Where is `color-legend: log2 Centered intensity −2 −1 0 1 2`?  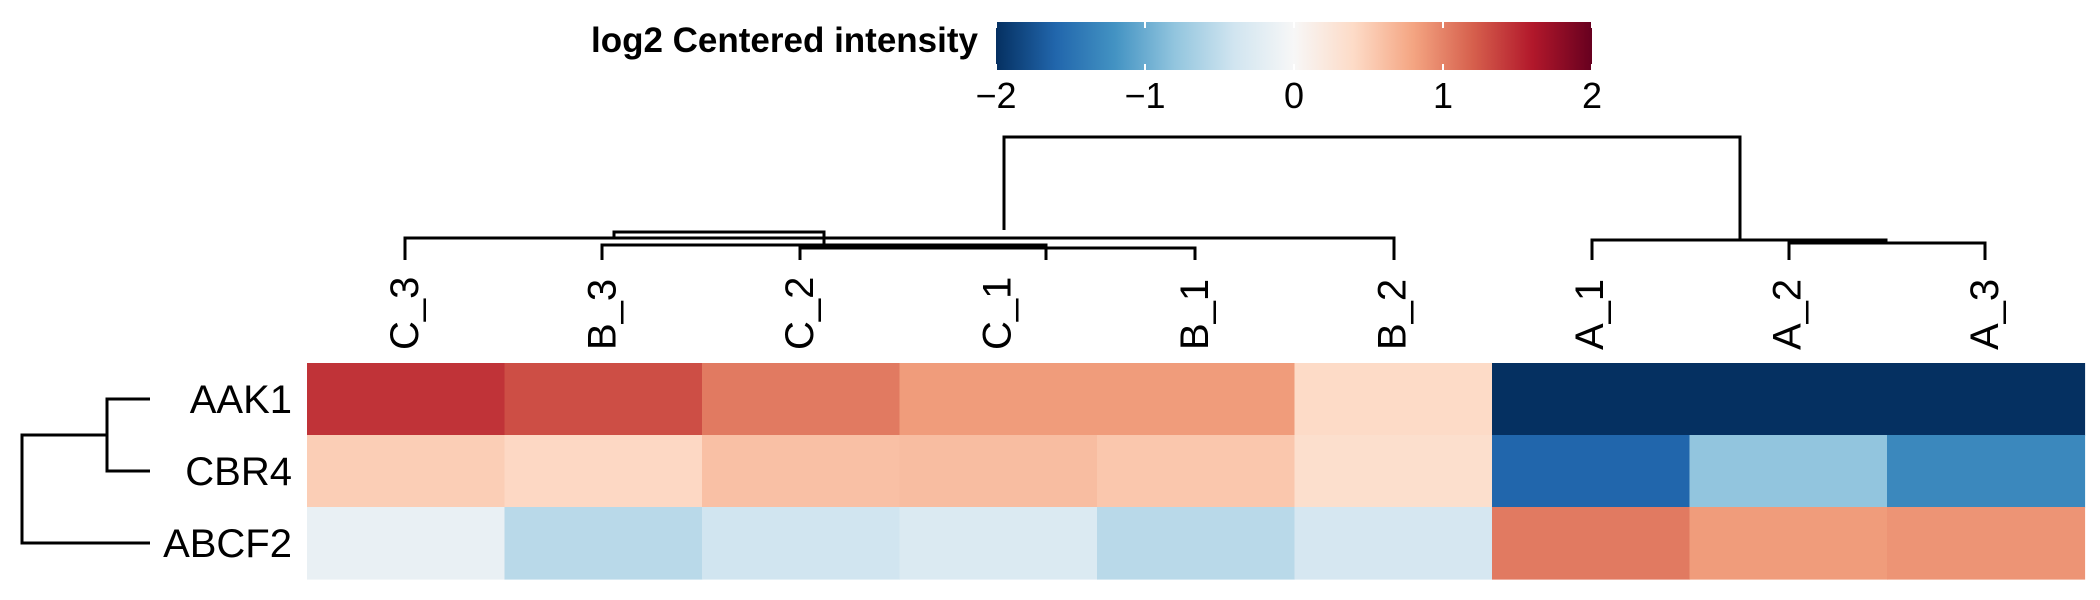
color-legend: log2 Centered intensity −2 −1 0 1 2 is located at coordinates (1096, 68).